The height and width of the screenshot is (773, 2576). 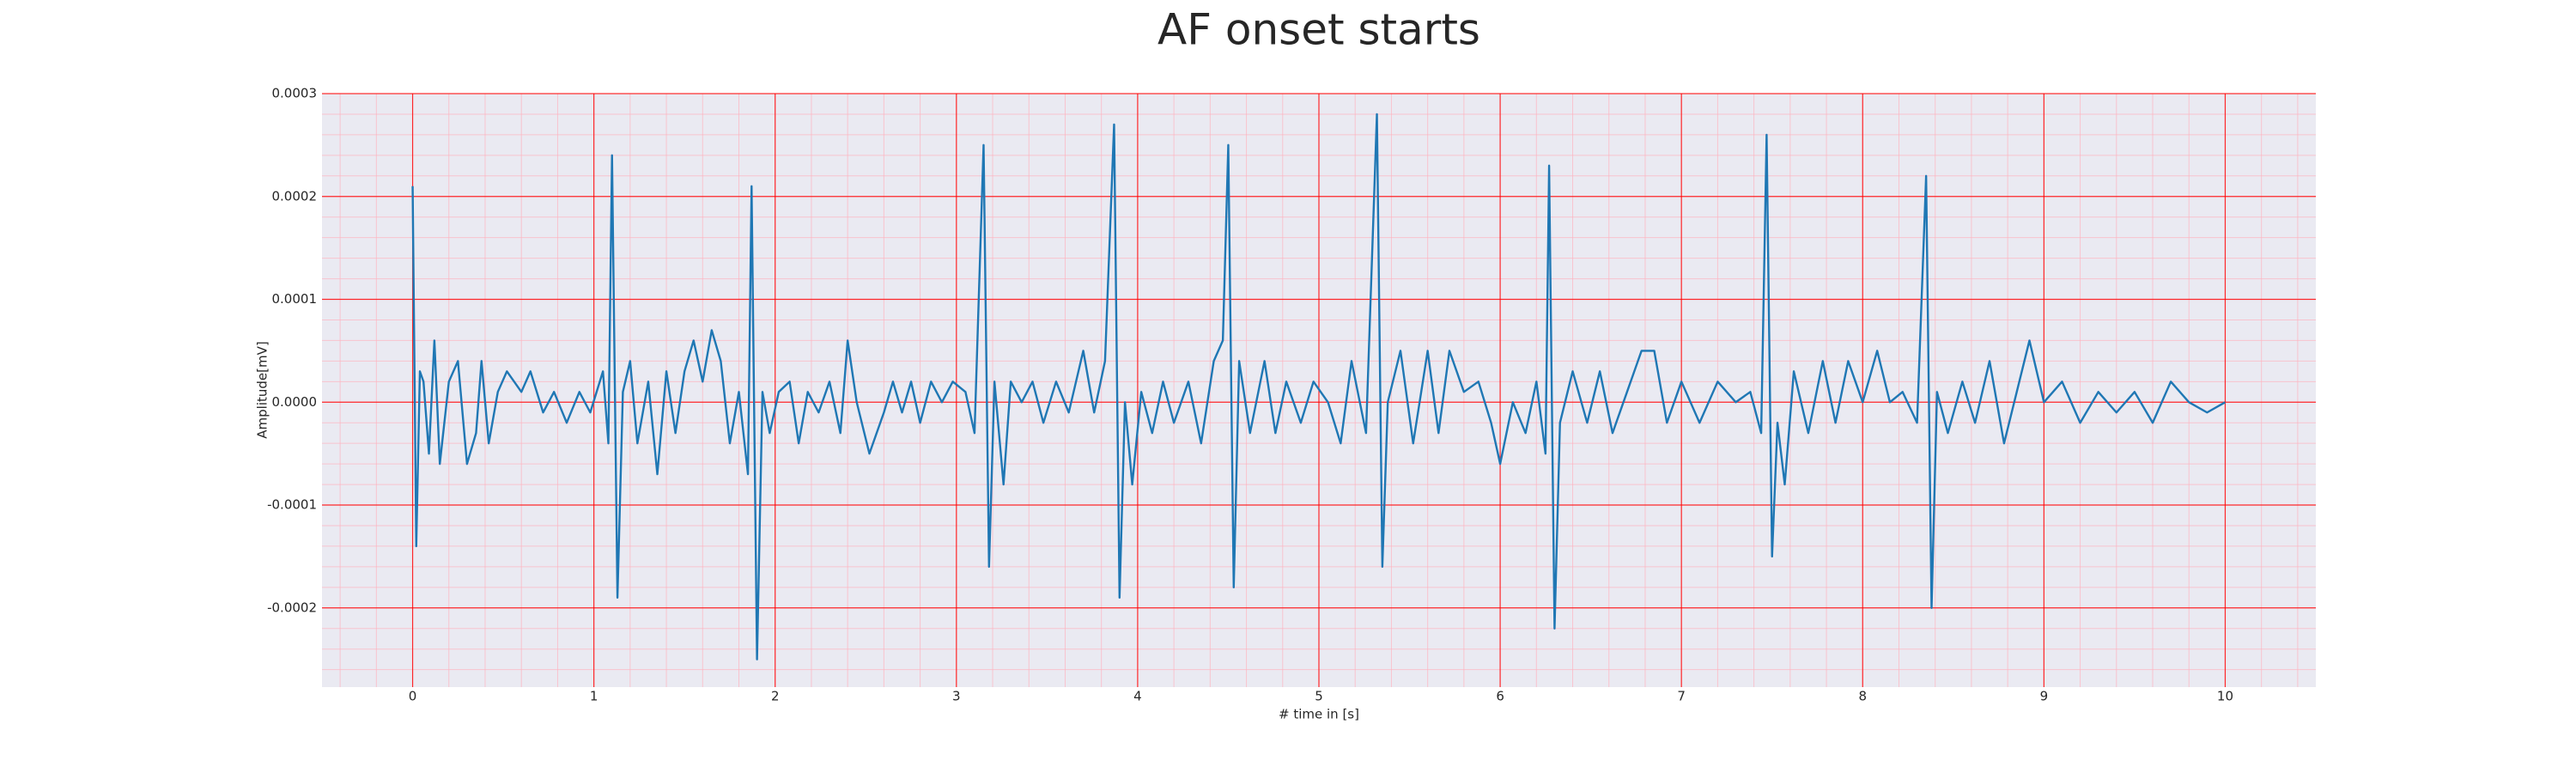 What do you see at coordinates (1863, 696) in the screenshot?
I see `x-tick-label: 8` at bounding box center [1863, 696].